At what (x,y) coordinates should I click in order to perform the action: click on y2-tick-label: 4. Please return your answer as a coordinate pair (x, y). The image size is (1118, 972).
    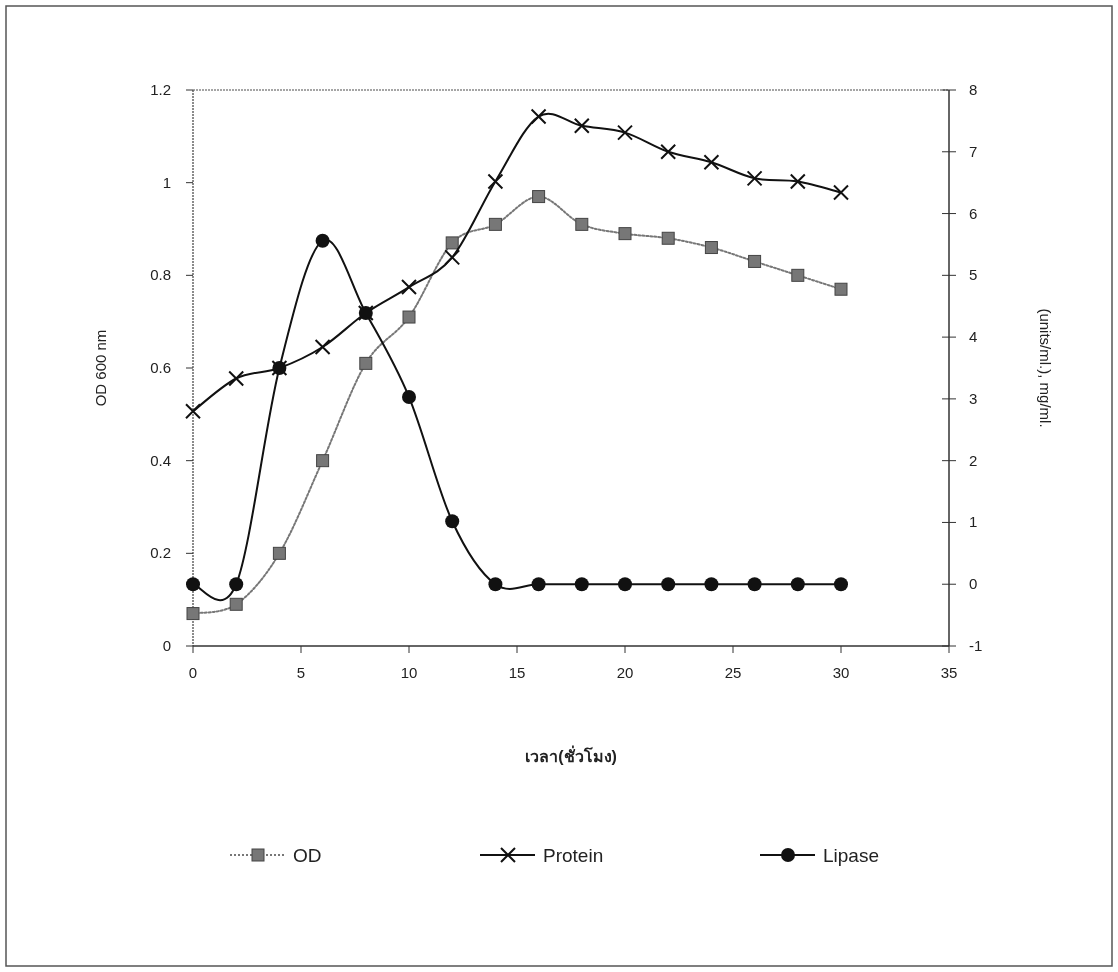
    Looking at the image, I should click on (973, 337).